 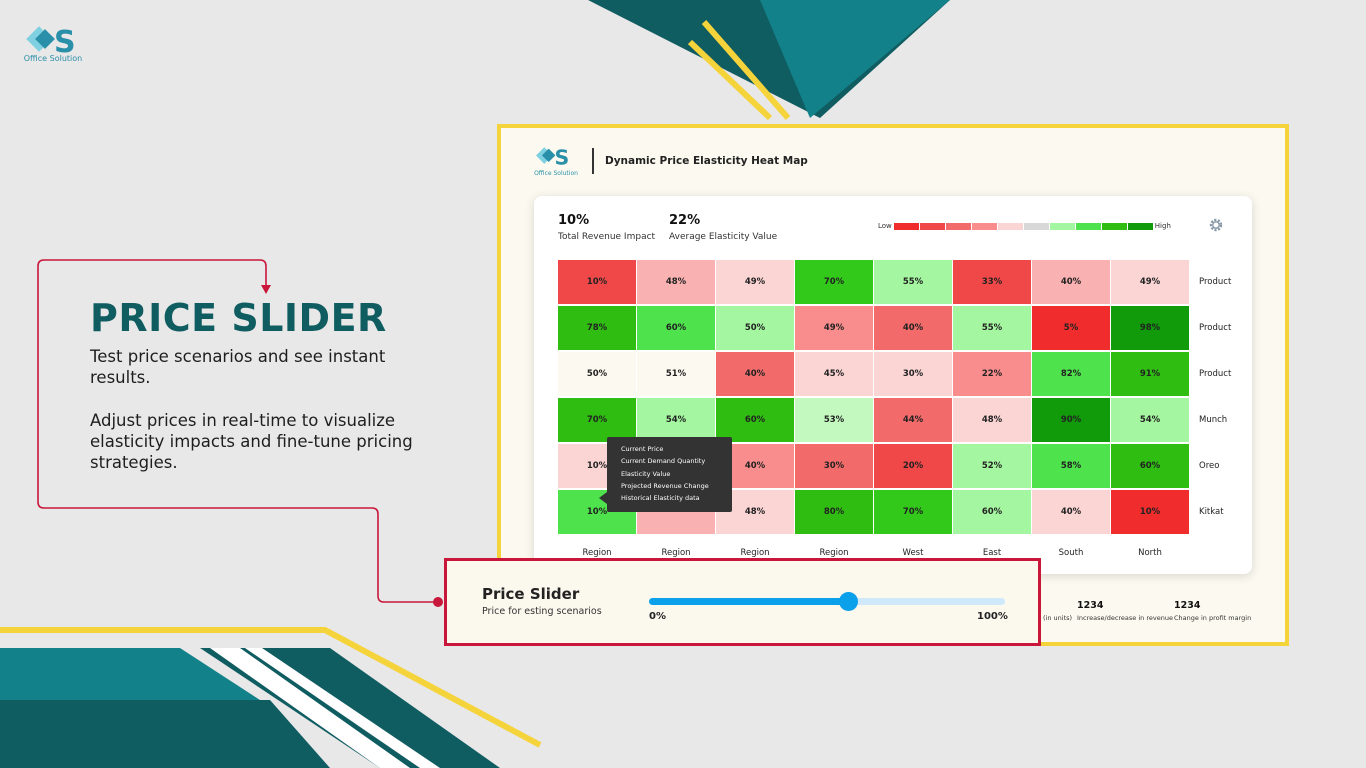 What do you see at coordinates (1071, 466) in the screenshot?
I see `heatmap-cell: 58%` at bounding box center [1071, 466].